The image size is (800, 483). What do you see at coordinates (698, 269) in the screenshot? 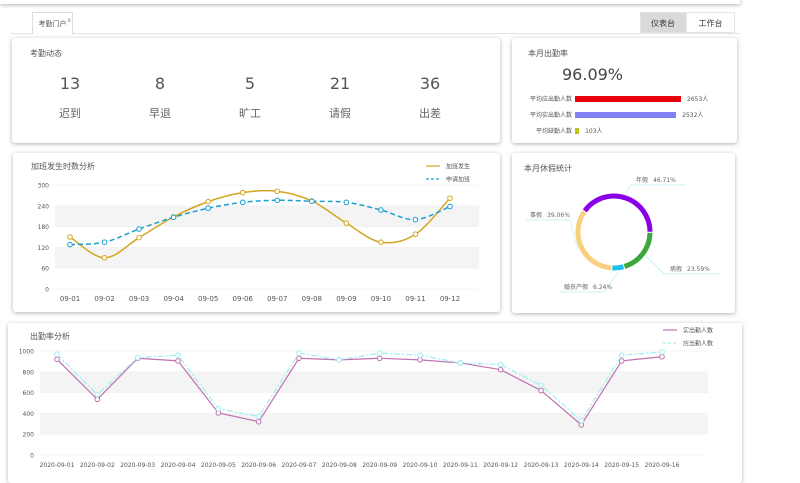
I see `slice-percent: 23.59%` at bounding box center [698, 269].